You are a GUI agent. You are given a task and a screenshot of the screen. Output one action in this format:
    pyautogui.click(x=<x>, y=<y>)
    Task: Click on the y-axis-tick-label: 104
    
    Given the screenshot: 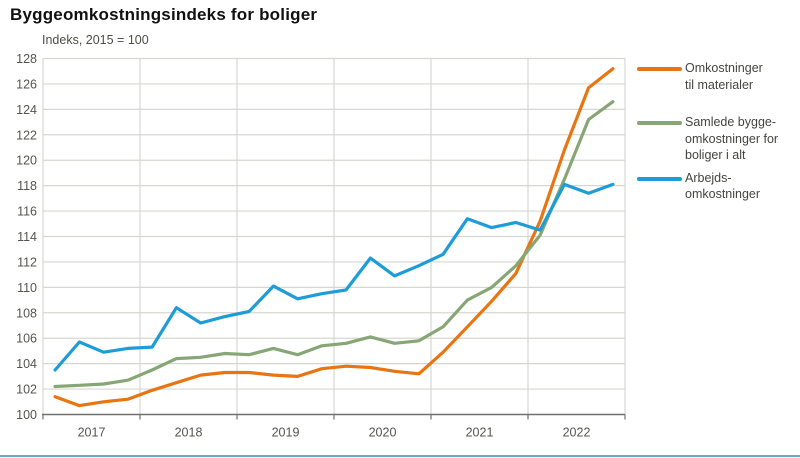 What is the action you would take?
    pyautogui.click(x=26, y=364)
    